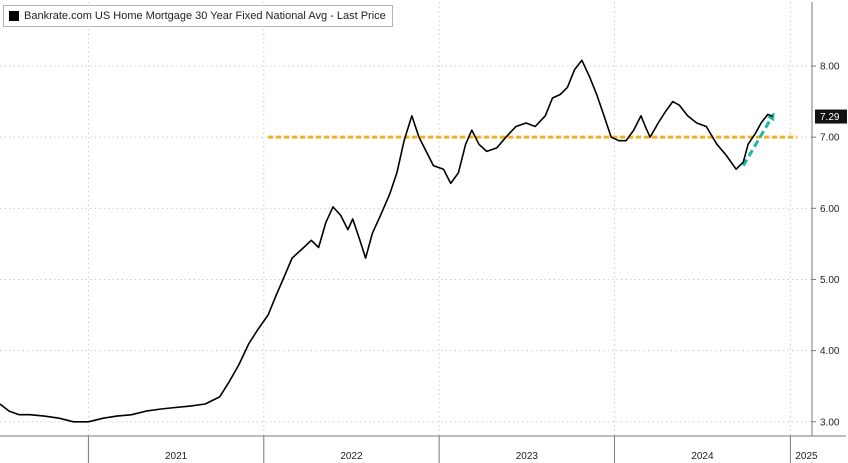 This screenshot has height=463, width=848. Describe the element at coordinates (806, 456) in the screenshot. I see `x-tick-label: 2025` at that location.